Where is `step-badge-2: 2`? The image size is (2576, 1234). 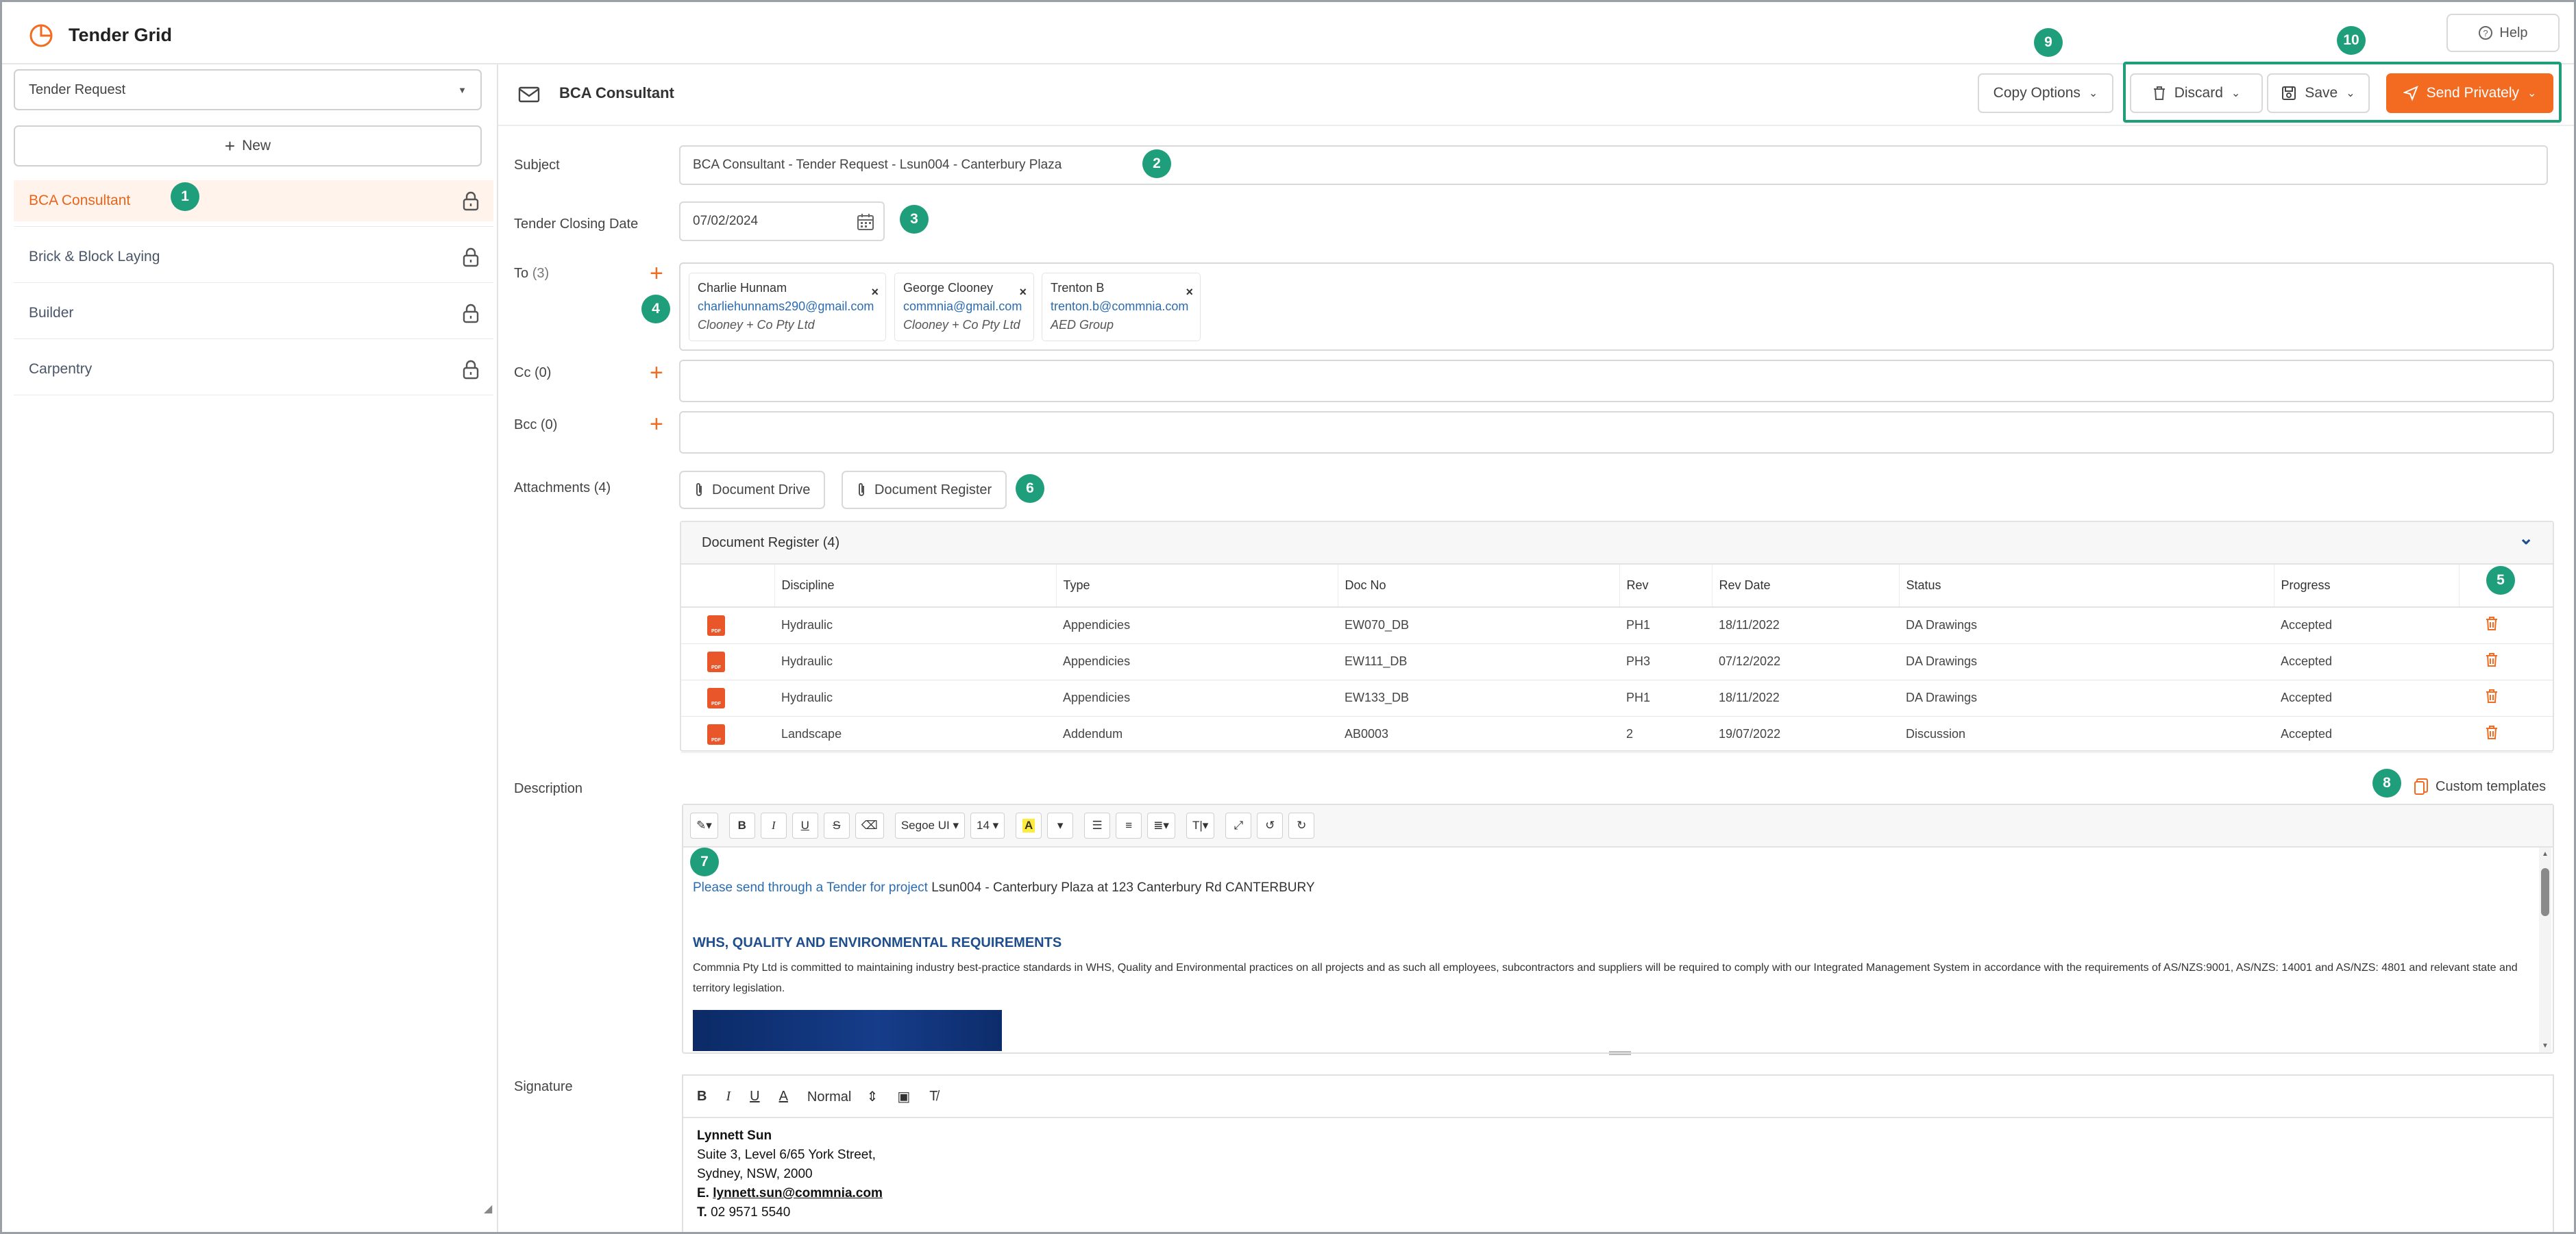 step-badge-2: 2 is located at coordinates (1157, 163).